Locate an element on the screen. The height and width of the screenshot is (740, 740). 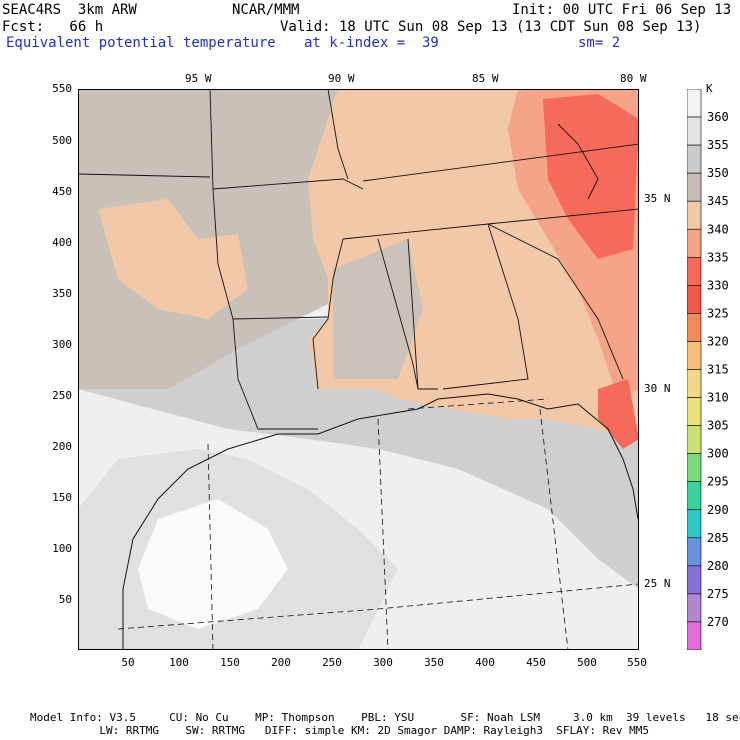
y-tick-200: 200 is located at coordinates (62, 446).